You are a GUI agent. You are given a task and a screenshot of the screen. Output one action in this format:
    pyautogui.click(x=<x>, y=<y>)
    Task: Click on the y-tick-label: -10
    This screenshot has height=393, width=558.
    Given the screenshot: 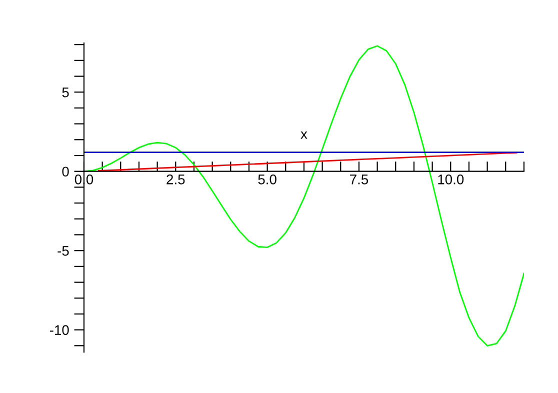 What is the action you would take?
    pyautogui.click(x=59, y=330)
    